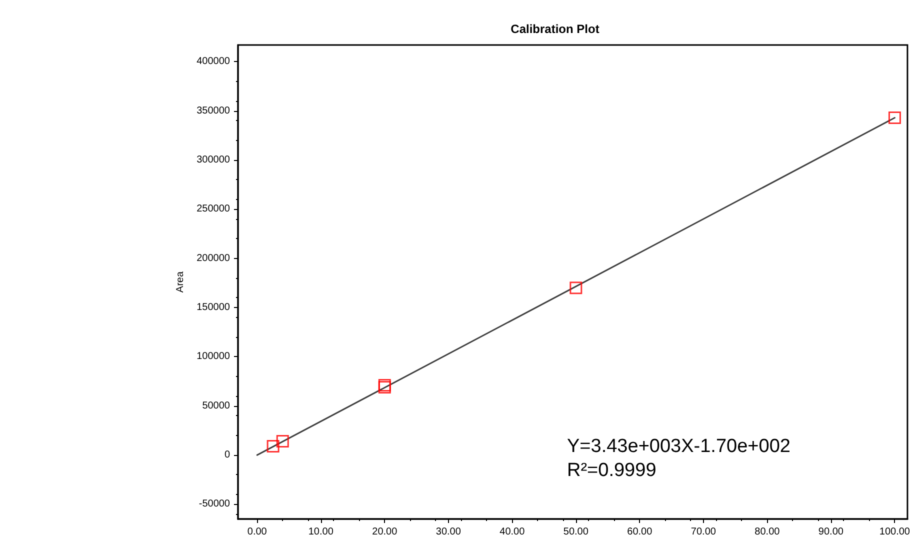 This screenshot has width=913, height=554. What do you see at coordinates (227, 455) in the screenshot?
I see `y-tick-label: 0` at bounding box center [227, 455].